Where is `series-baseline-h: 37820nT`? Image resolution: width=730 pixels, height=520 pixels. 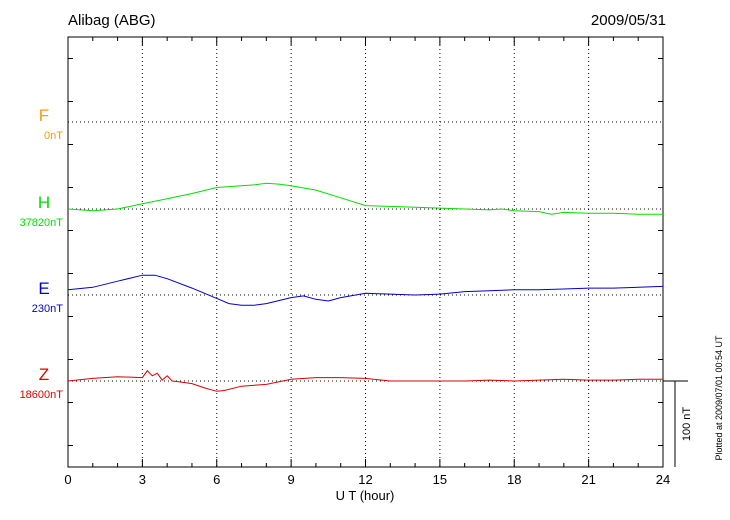 series-baseline-h: 37820nT is located at coordinates (42, 223).